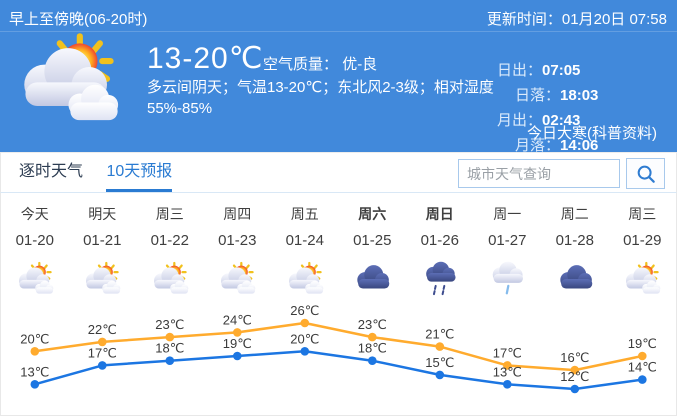 The width and height of the screenshot is (677, 417). Describe the element at coordinates (338, 370) in the screenshot. I see `low-temp-line` at that location.